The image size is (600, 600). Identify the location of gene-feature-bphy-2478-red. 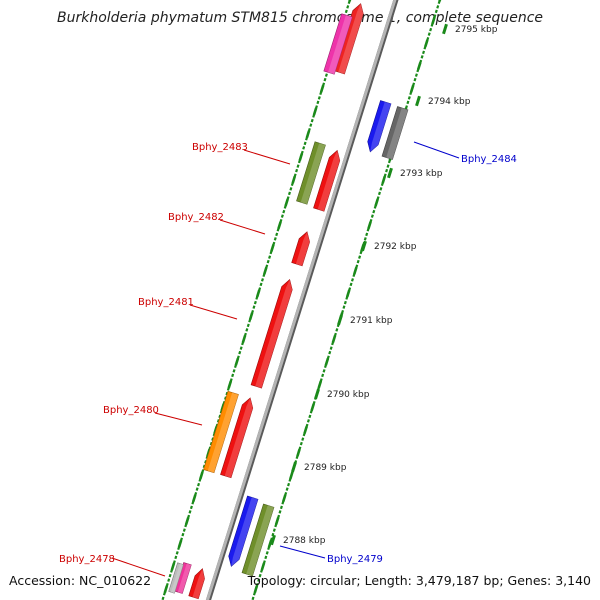
(197, 583).